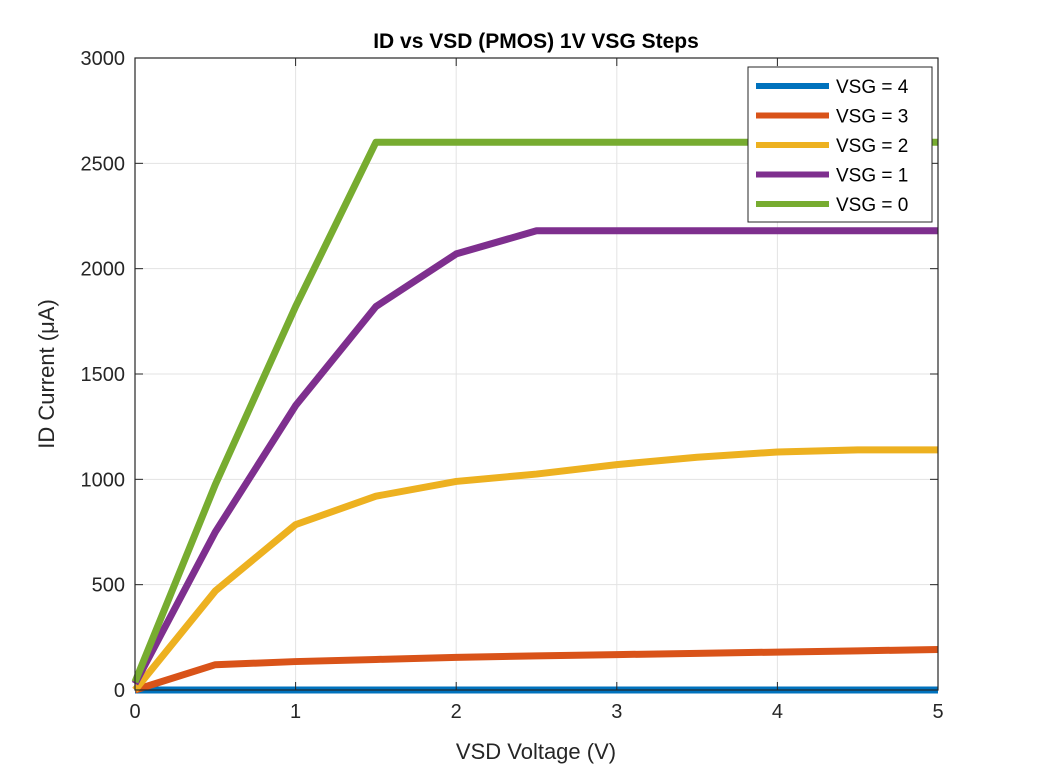 This screenshot has height=776, width=1037. Describe the element at coordinates (134, 712) in the screenshot. I see `x-tick-label: 0` at that location.